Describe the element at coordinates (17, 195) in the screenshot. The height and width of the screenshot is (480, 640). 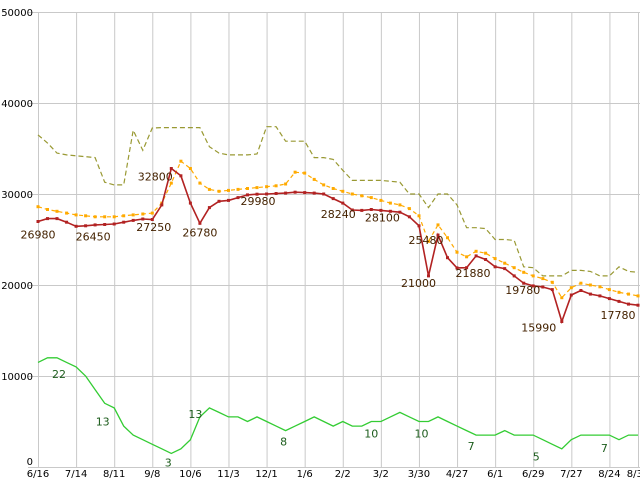
I see `y-tick-label: 30000` at that location.